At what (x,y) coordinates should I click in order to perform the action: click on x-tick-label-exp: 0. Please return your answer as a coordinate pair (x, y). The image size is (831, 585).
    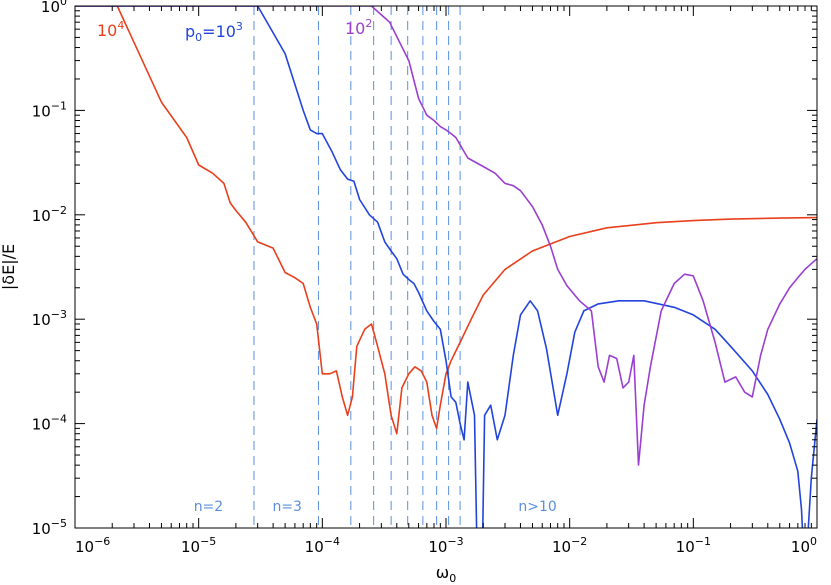
    Looking at the image, I should click on (813, 541).